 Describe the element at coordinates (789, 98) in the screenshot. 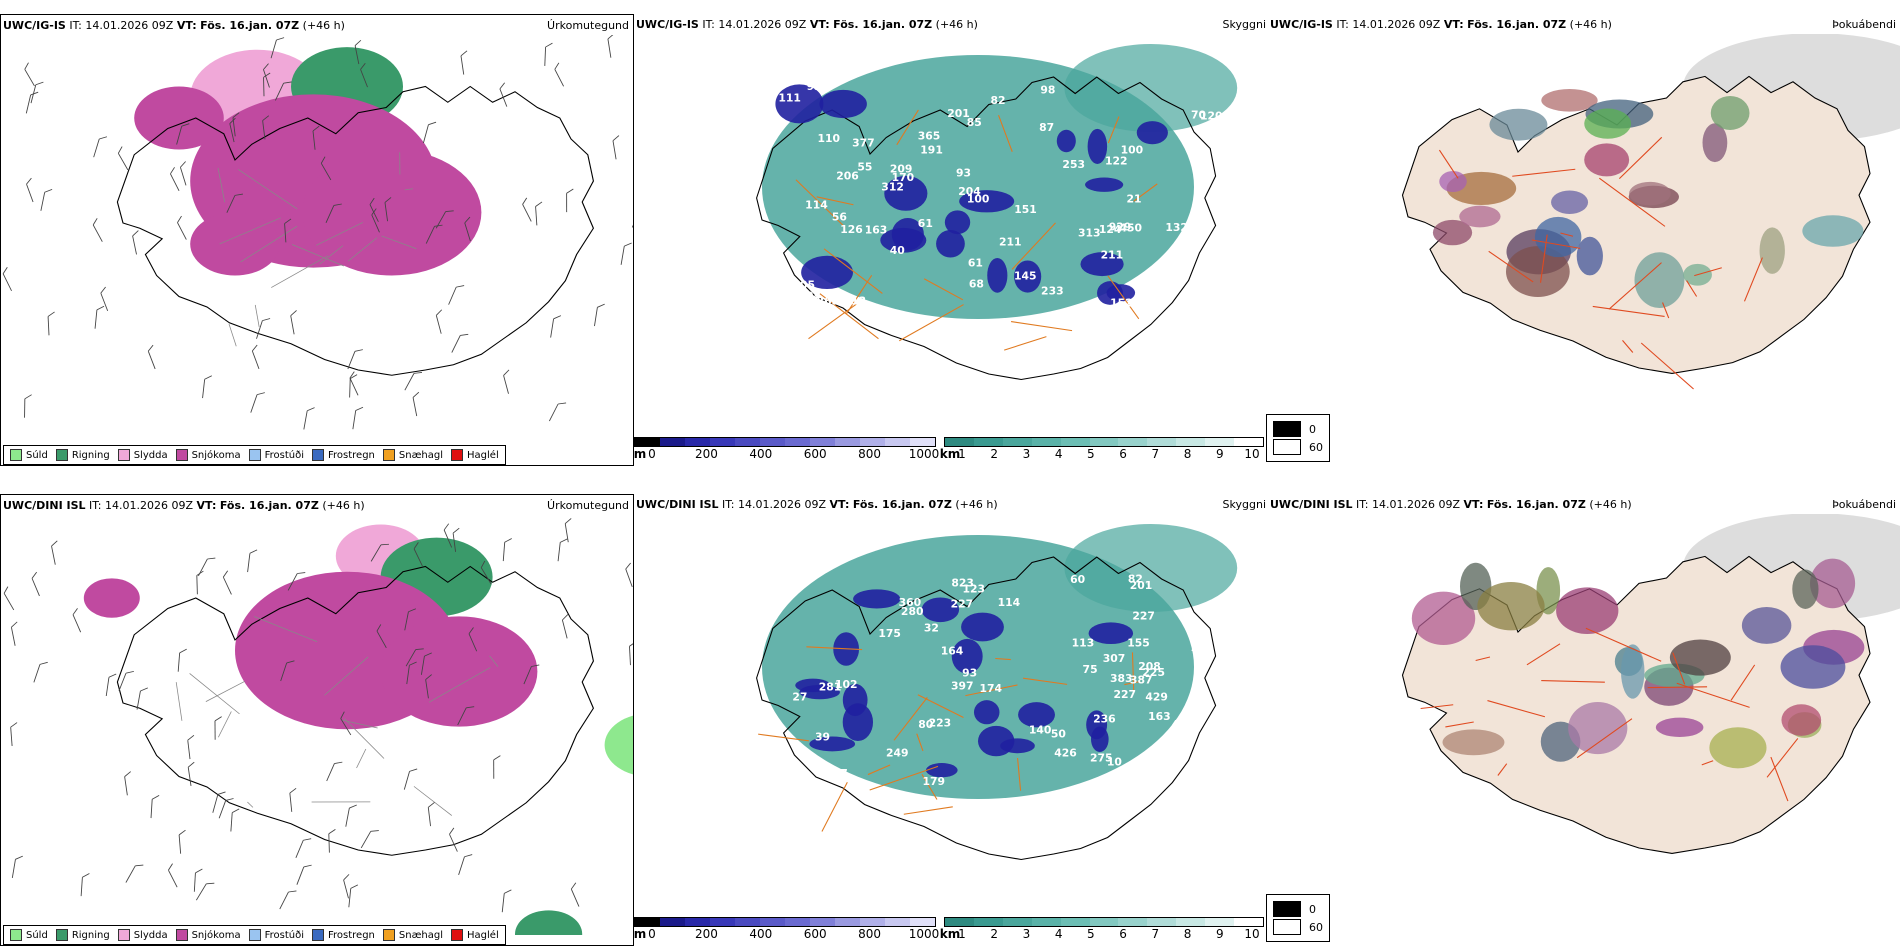

I see `visibility-value: 111` at that location.